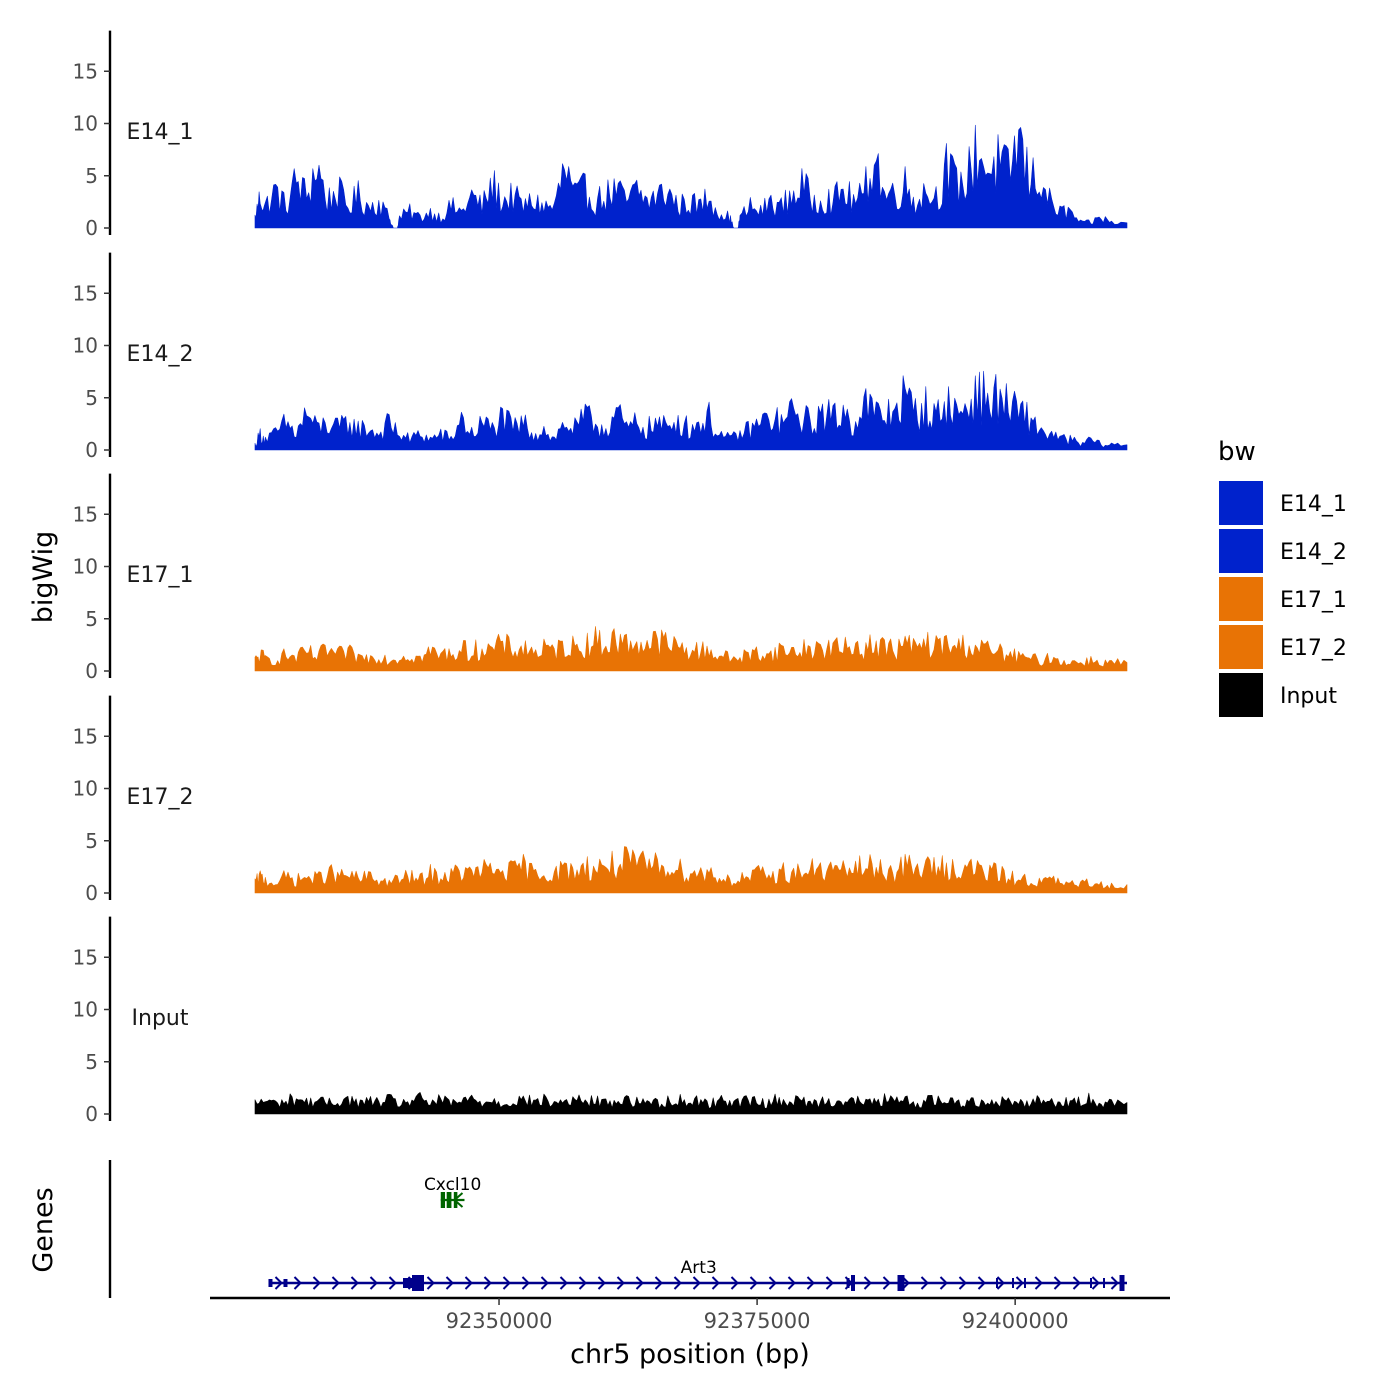  What do you see at coordinates (160, 575) in the screenshot?
I see `track-label: E17_1` at bounding box center [160, 575].